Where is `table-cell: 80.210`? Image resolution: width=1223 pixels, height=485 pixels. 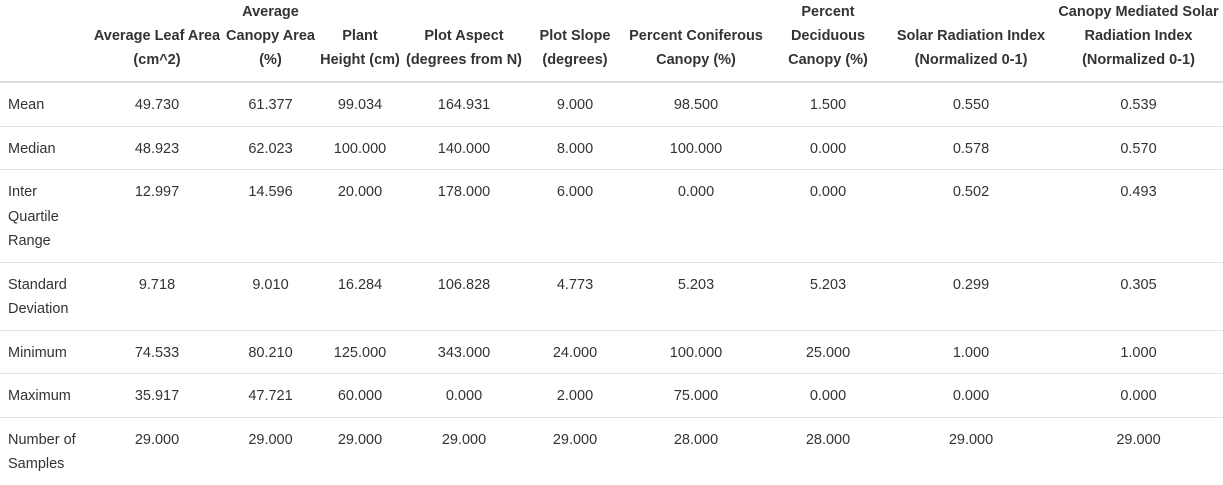
table-cell: 80.210 is located at coordinates (270, 352).